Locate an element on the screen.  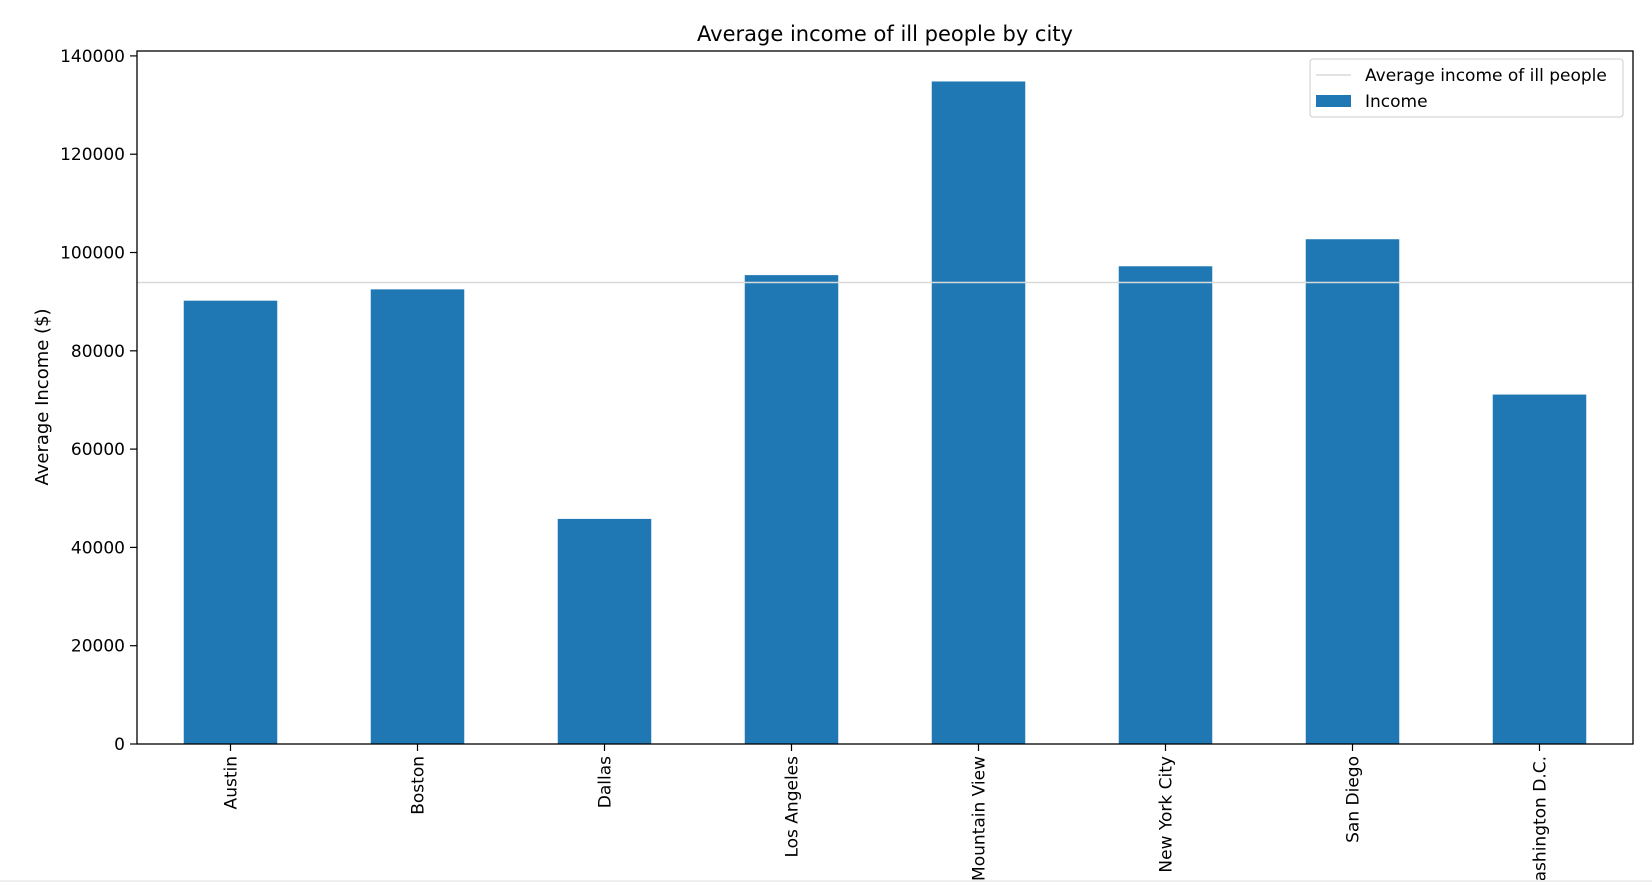
x-tick-label: Washington D.C. is located at coordinates (1541, 819).